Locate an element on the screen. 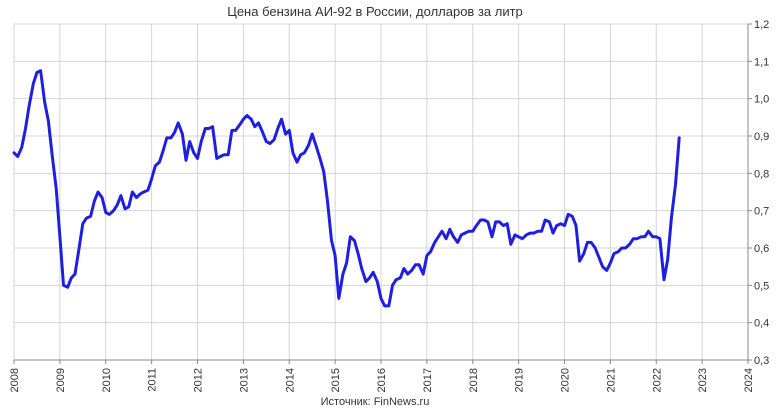  y-tick-label: 0,9 is located at coordinates (761, 137).